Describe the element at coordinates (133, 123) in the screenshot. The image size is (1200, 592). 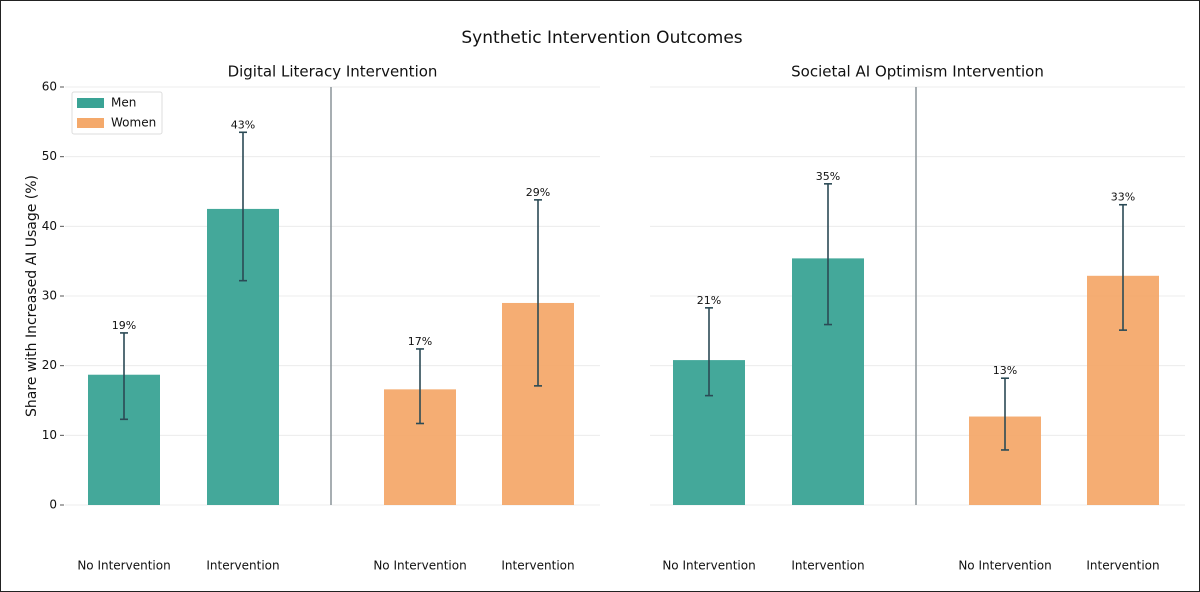
I see `legend-label: Women` at that location.